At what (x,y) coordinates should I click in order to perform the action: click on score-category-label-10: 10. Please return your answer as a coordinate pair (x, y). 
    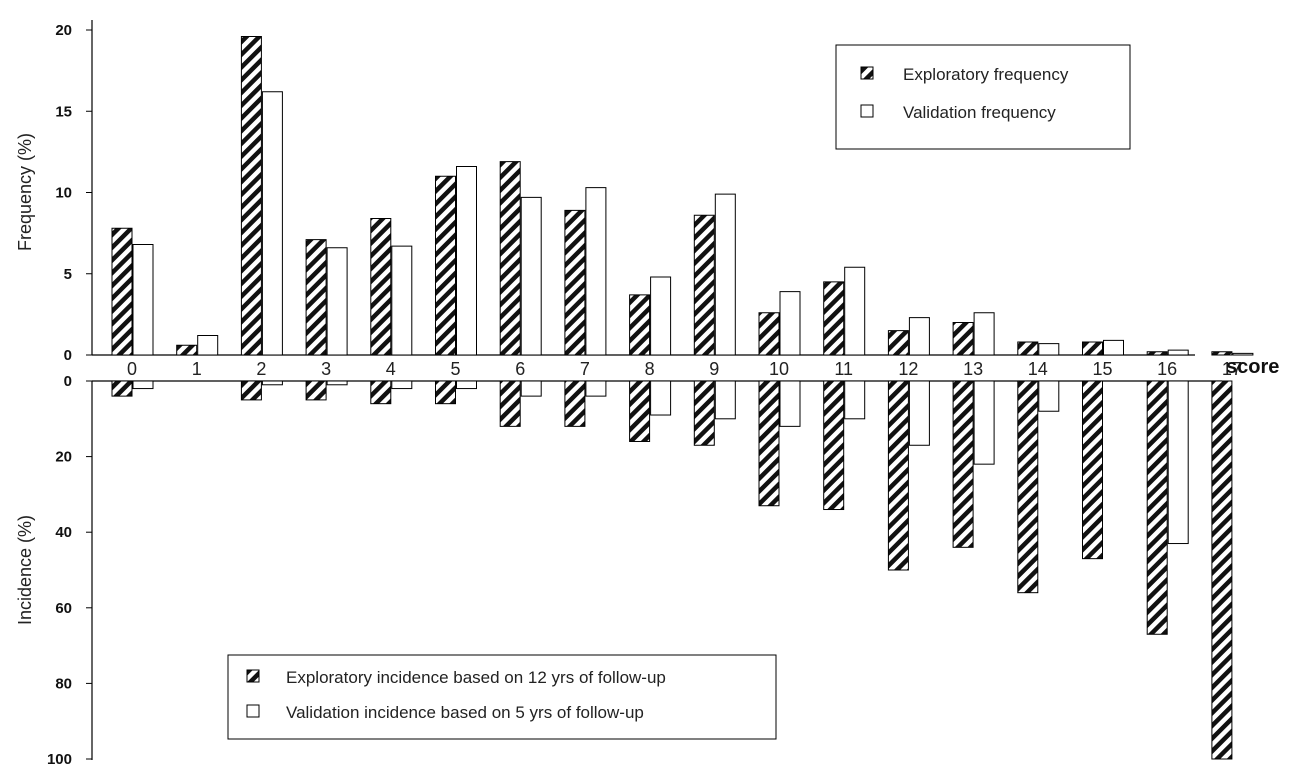
    Looking at the image, I should click on (779, 369).